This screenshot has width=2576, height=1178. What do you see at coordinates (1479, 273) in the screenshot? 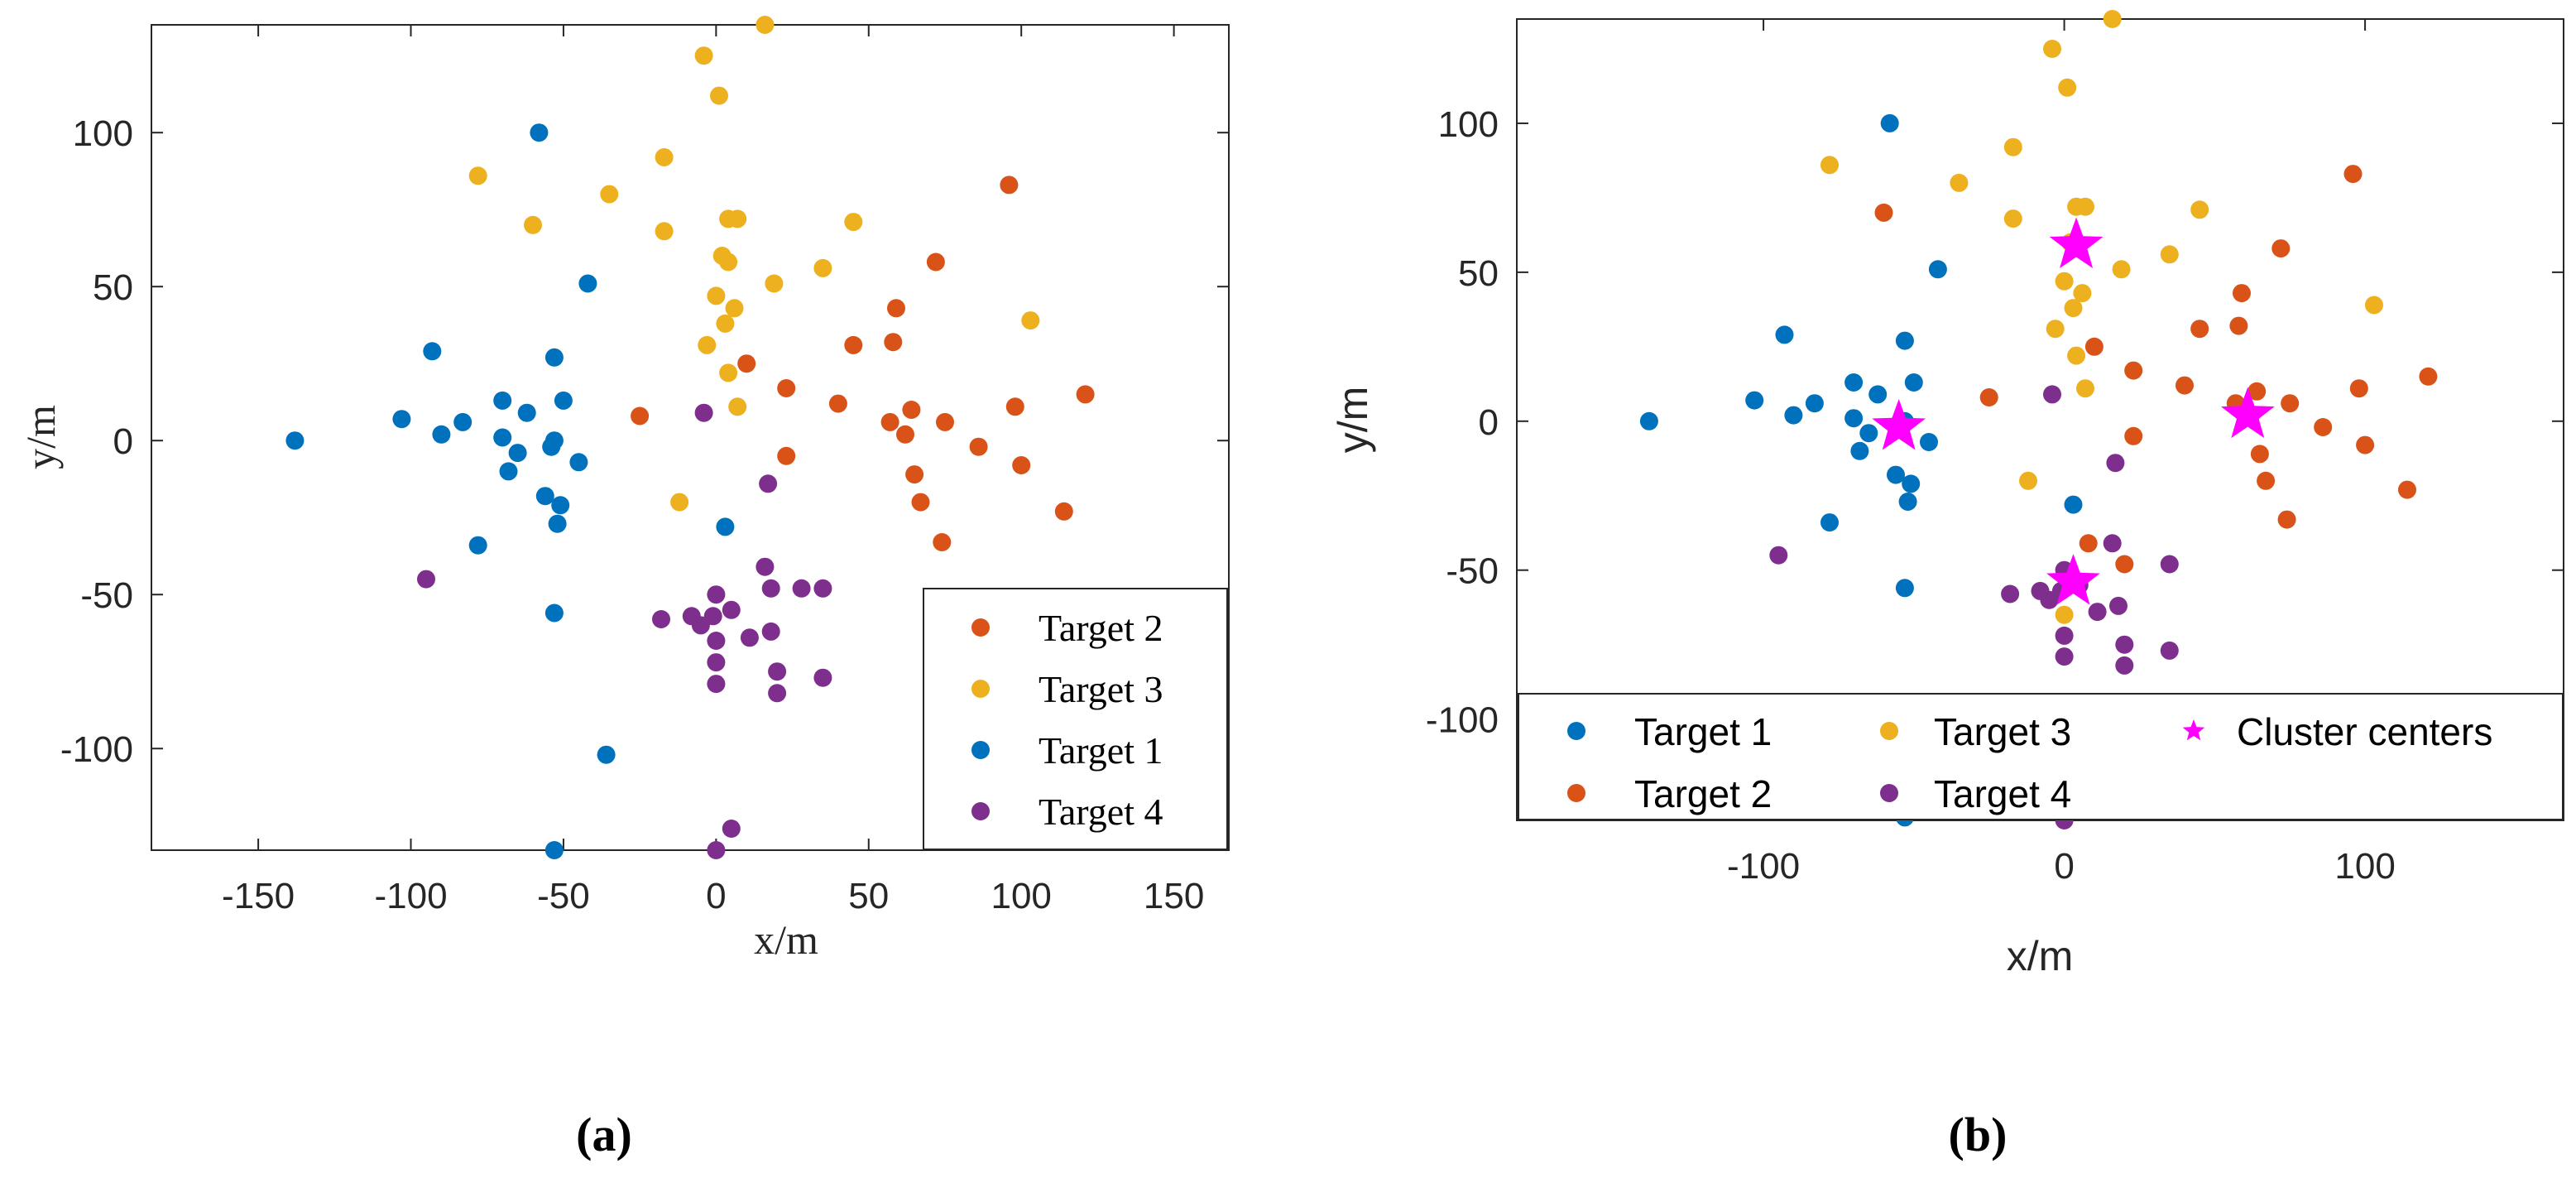
I see `ytick-label-b-3: 50` at bounding box center [1479, 273].